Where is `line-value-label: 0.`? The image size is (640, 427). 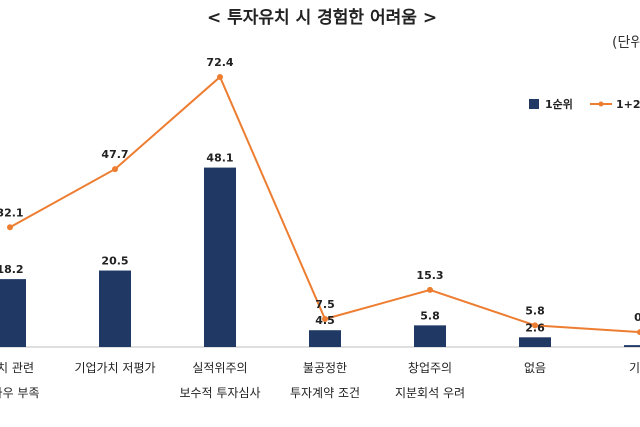
line-value-label: 0. is located at coordinates (637, 317).